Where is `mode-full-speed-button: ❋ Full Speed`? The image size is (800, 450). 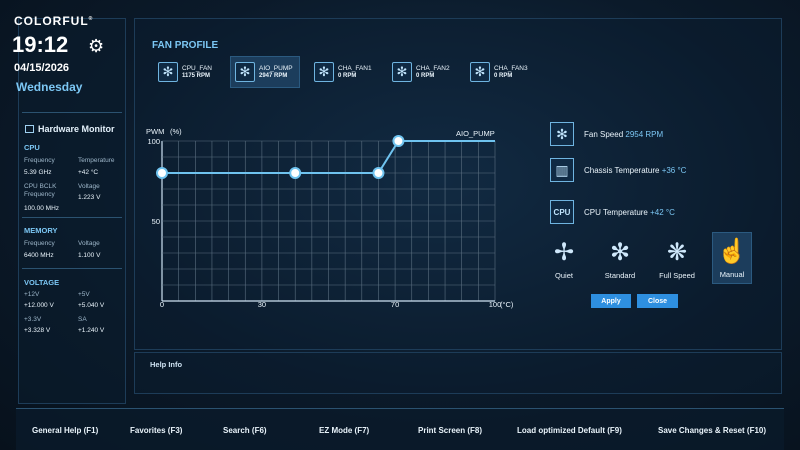
mode-full-speed-button: ❋ Full Speed is located at coordinates (677, 258).